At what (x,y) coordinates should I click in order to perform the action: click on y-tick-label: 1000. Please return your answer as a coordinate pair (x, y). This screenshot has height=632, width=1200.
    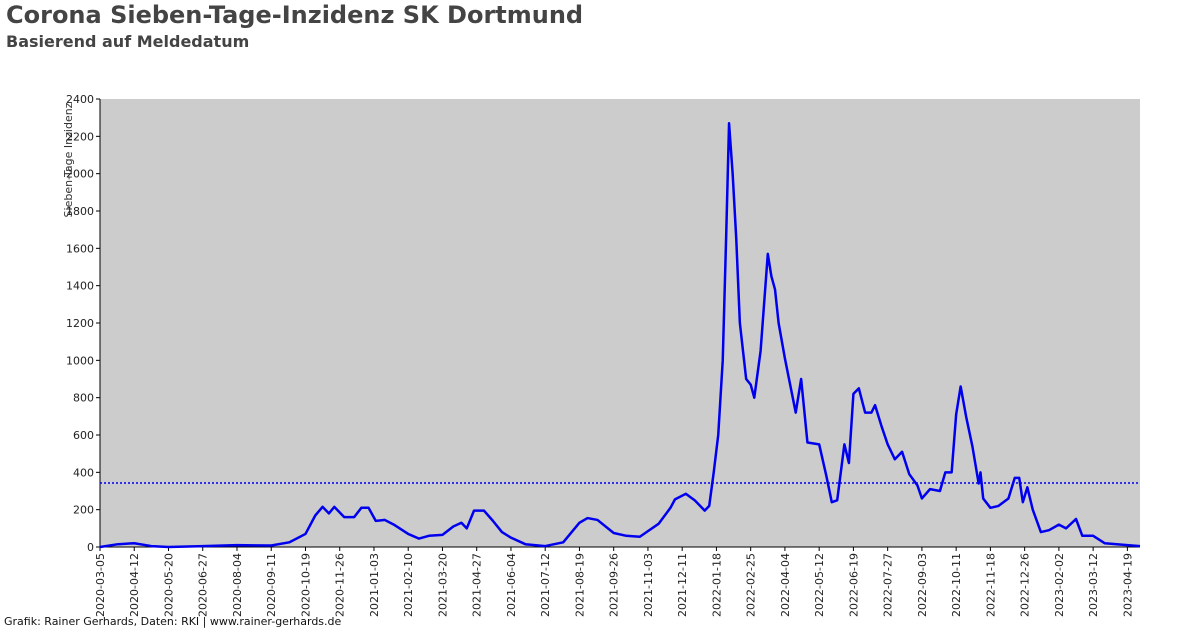
    Looking at the image, I should click on (80, 360).